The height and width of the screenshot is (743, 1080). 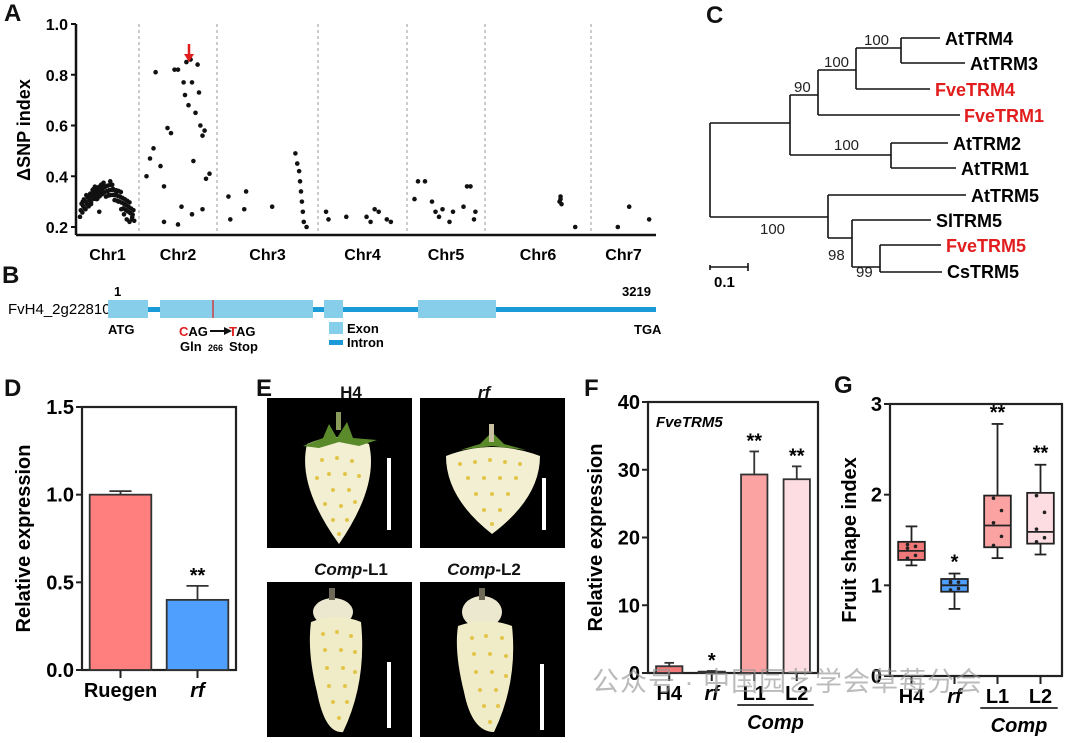 What do you see at coordinates (912, 697) in the screenshot?
I see `x-category-label: H4` at bounding box center [912, 697].